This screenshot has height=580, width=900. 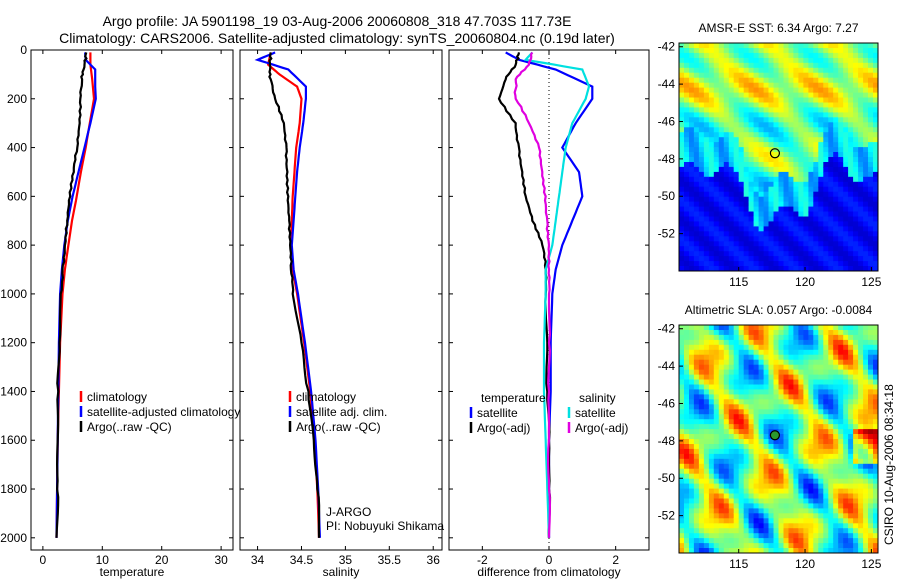 I want to click on legend-group-title: temperature, so click(x=513, y=398).